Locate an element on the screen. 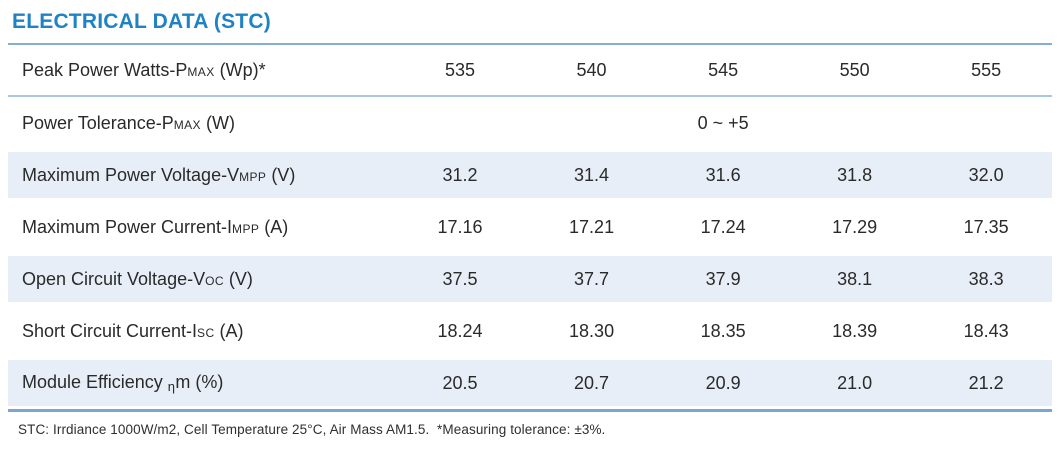  title-underline is located at coordinates (530, 44).